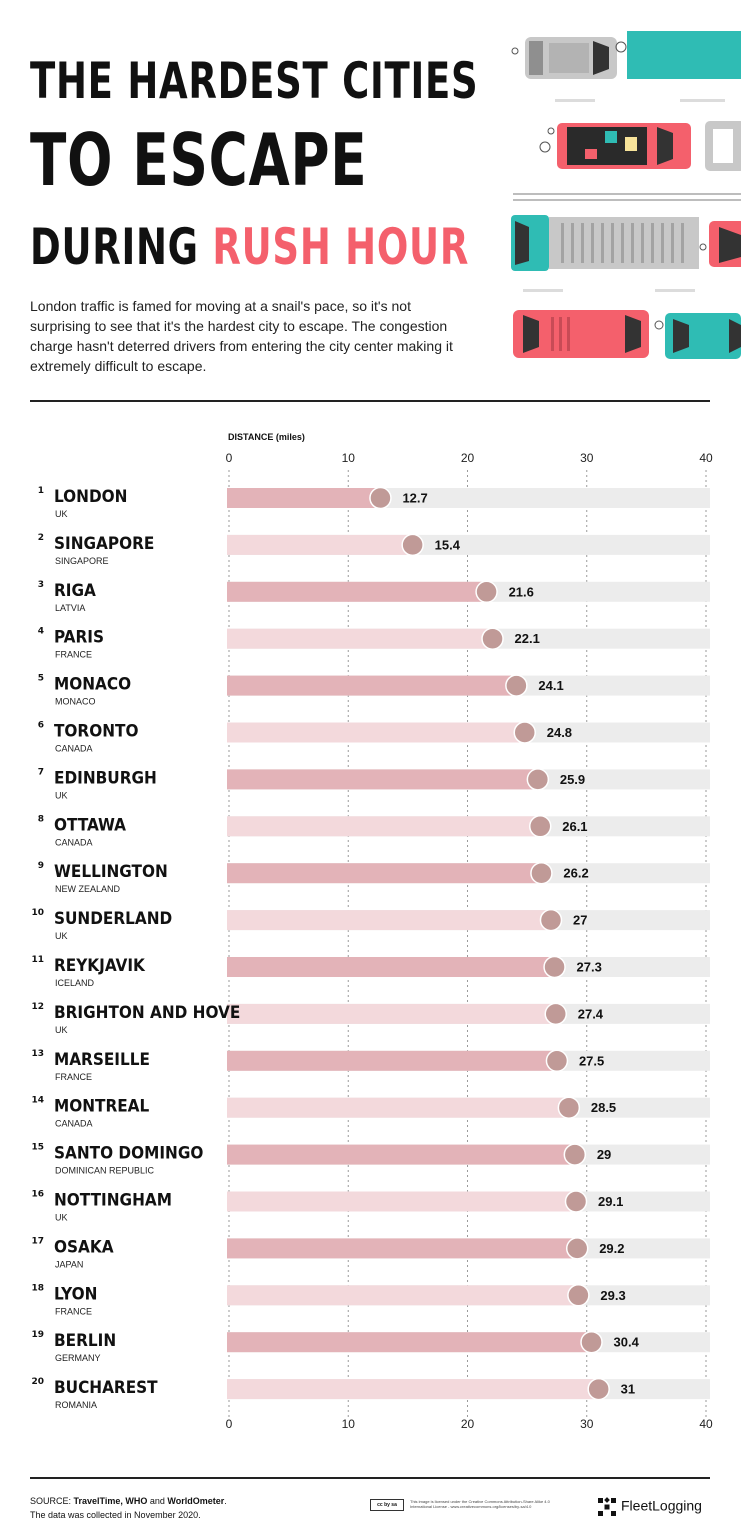 The width and height of the screenshot is (741, 1536). Describe the element at coordinates (392, 1060) in the screenshot. I see `bar-marseille` at that location.